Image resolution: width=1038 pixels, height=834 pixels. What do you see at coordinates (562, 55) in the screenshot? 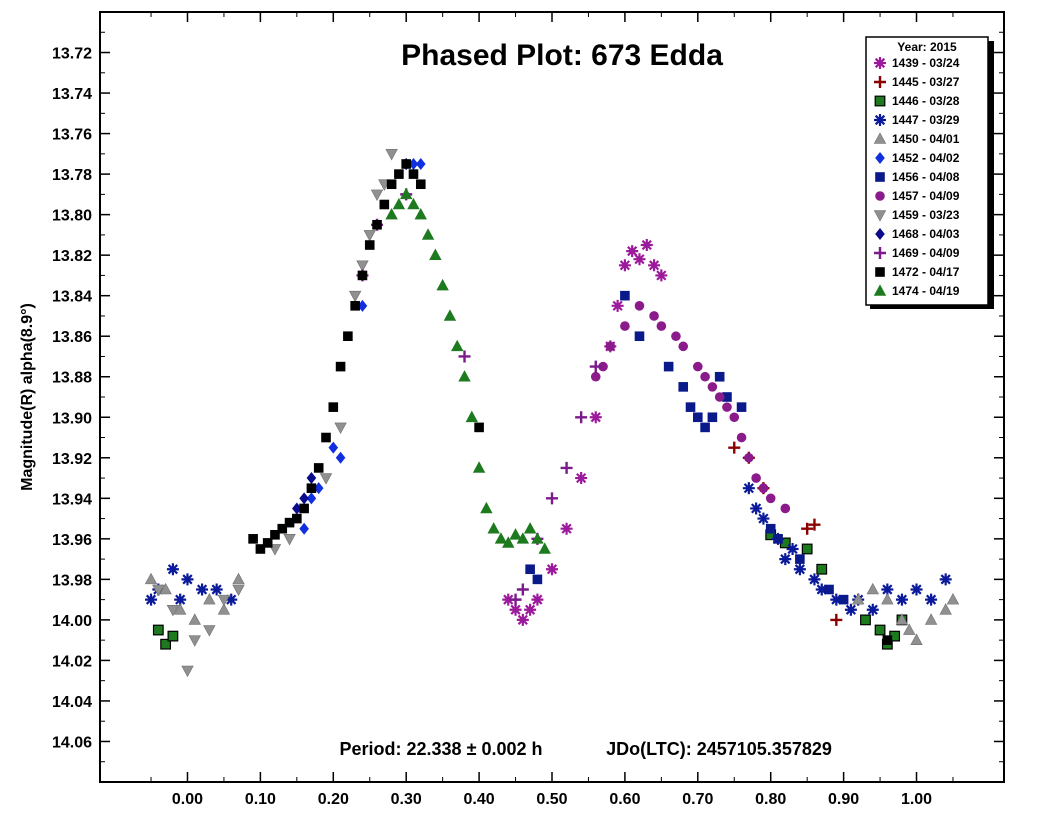
I see `chart-title: Phased Plot: 673 Edda` at bounding box center [562, 55].